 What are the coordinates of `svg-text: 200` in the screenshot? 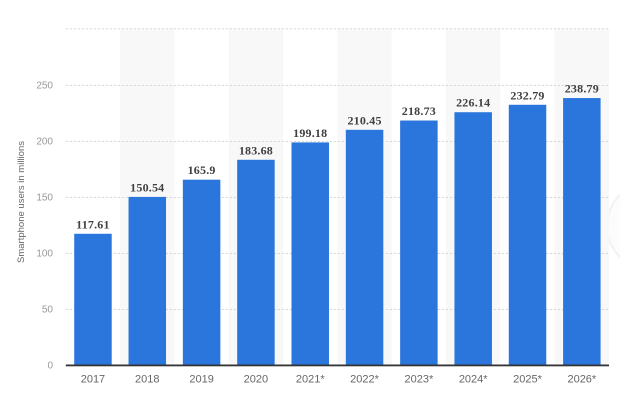 It's located at (44, 142).